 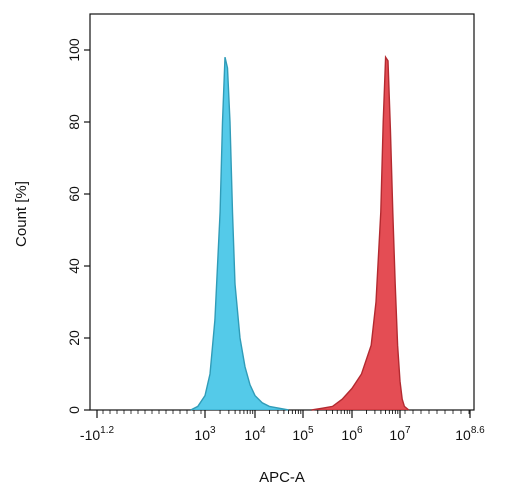 What do you see at coordinates (74, 266) in the screenshot?
I see `y-tick-label: 40` at bounding box center [74, 266].